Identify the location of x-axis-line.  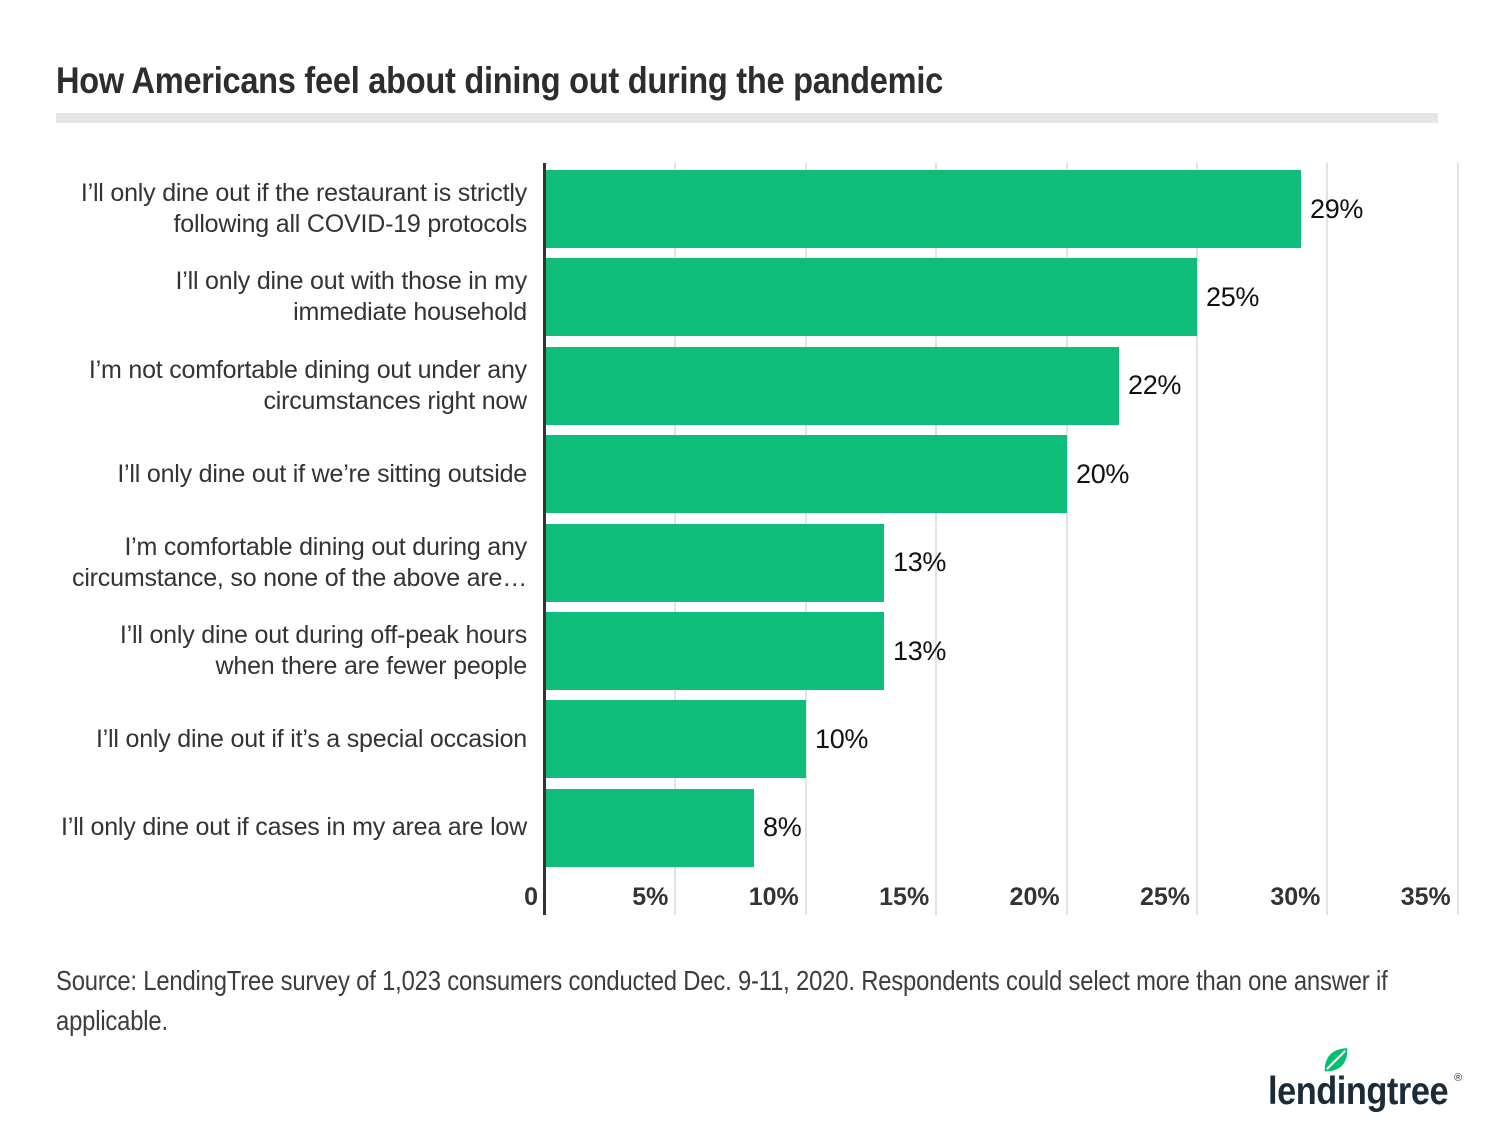
(544, 539).